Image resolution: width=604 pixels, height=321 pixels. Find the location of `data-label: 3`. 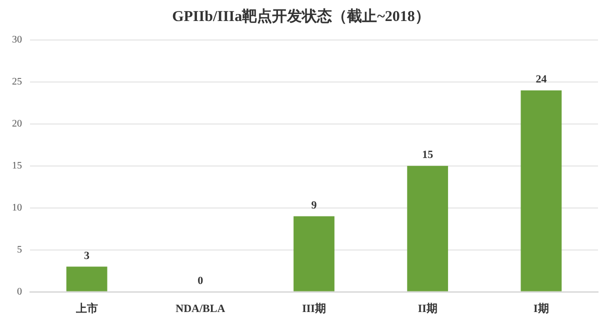

data-label: 3 is located at coordinates (87, 256).